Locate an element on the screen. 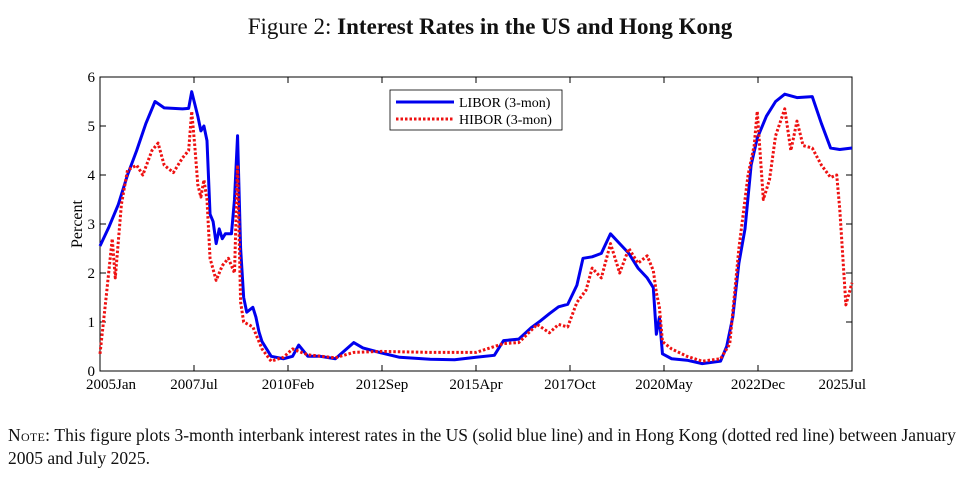 This screenshot has height=485, width=980. y-tick-label: 3 is located at coordinates (92, 225).